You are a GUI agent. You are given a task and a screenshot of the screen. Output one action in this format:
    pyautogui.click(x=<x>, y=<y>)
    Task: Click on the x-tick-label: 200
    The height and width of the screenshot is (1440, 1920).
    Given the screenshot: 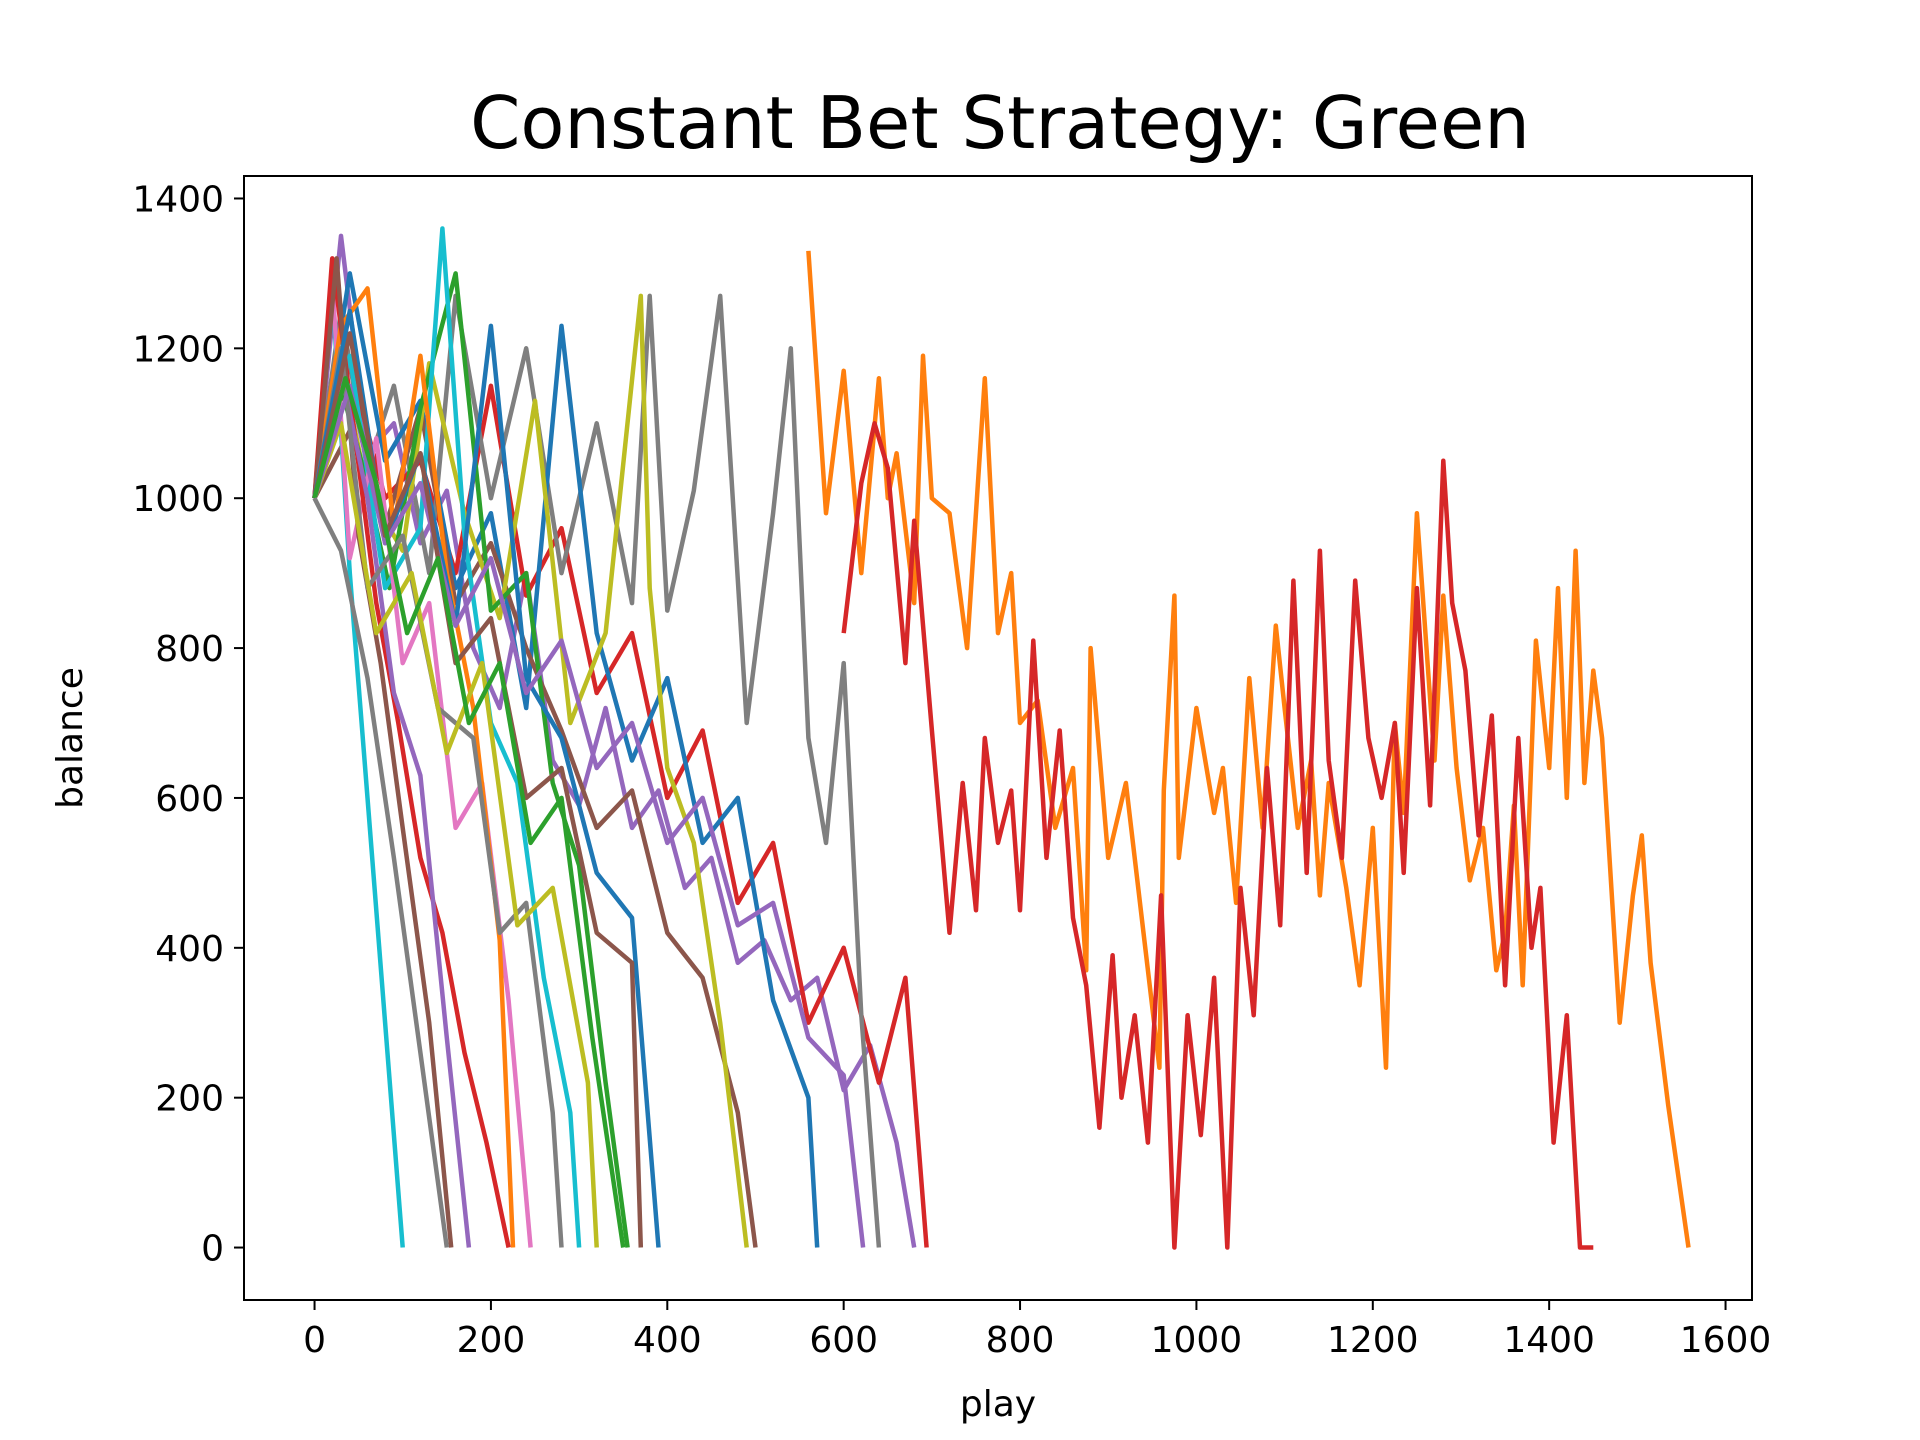 What is the action you would take?
    pyautogui.click(x=491, y=1340)
    